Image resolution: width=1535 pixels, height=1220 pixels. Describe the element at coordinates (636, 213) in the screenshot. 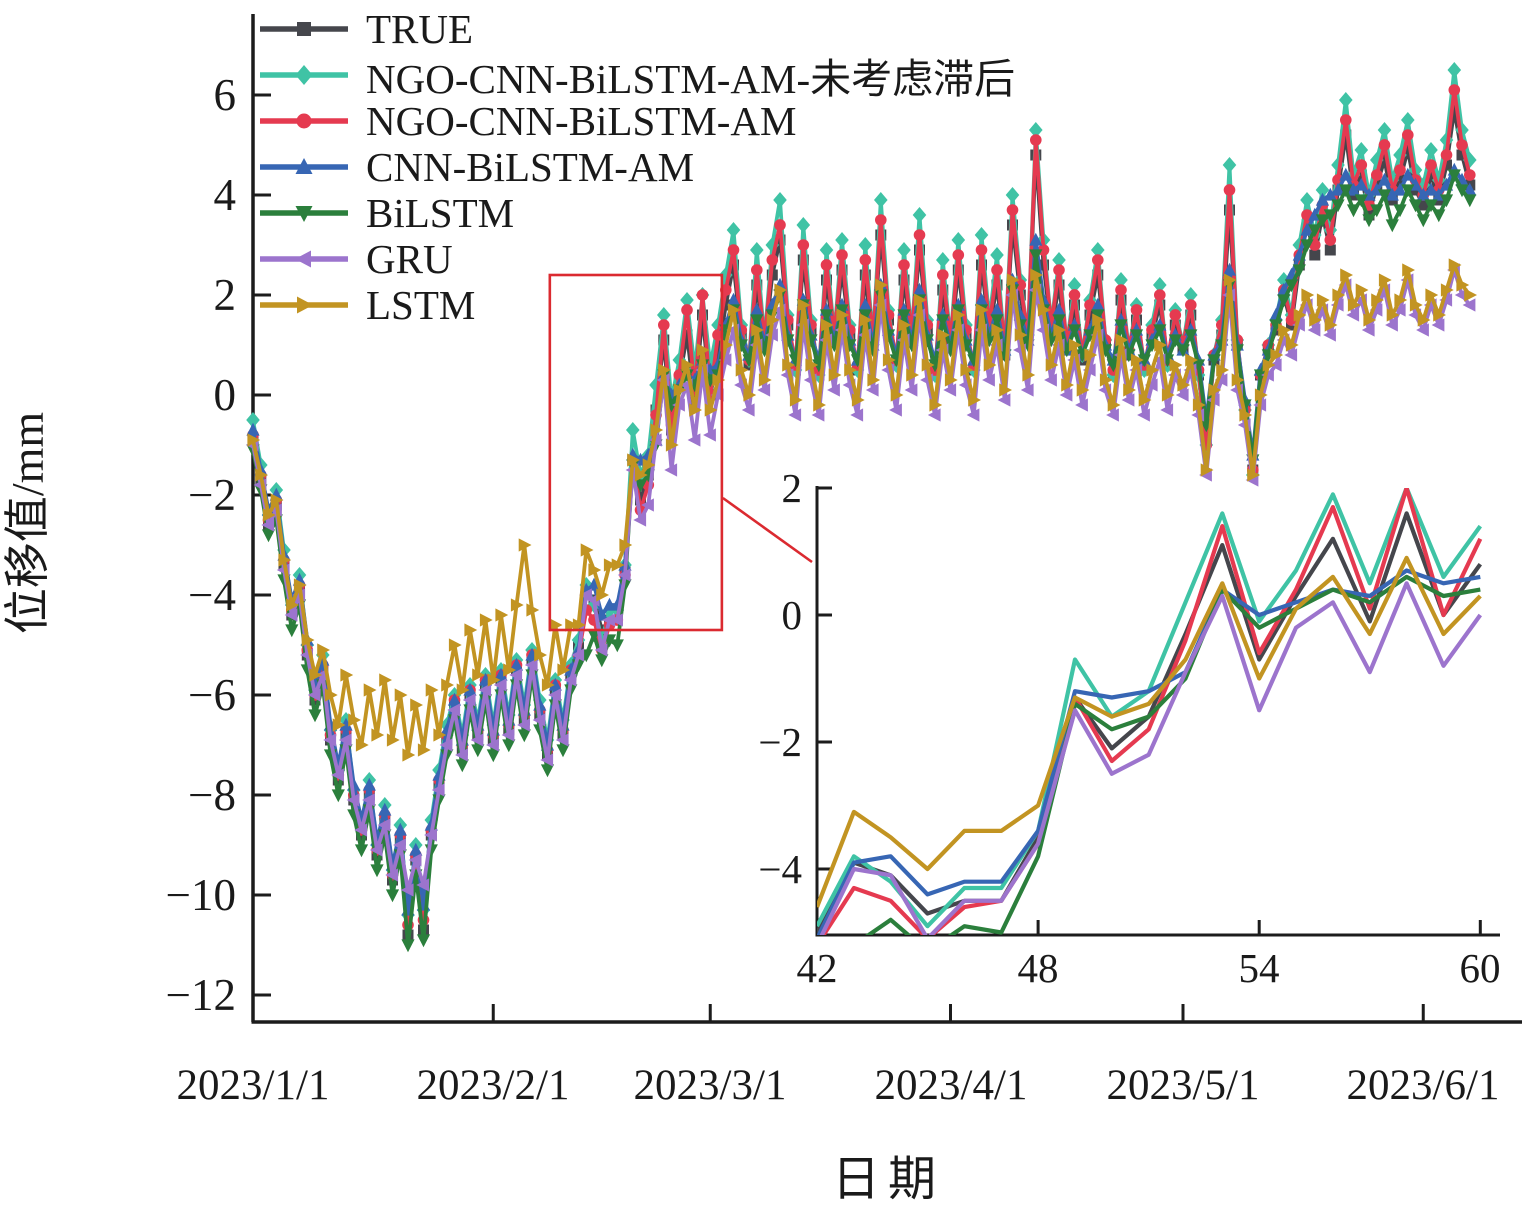

I see `legend-item-bilstm: BiLSTM` at that location.